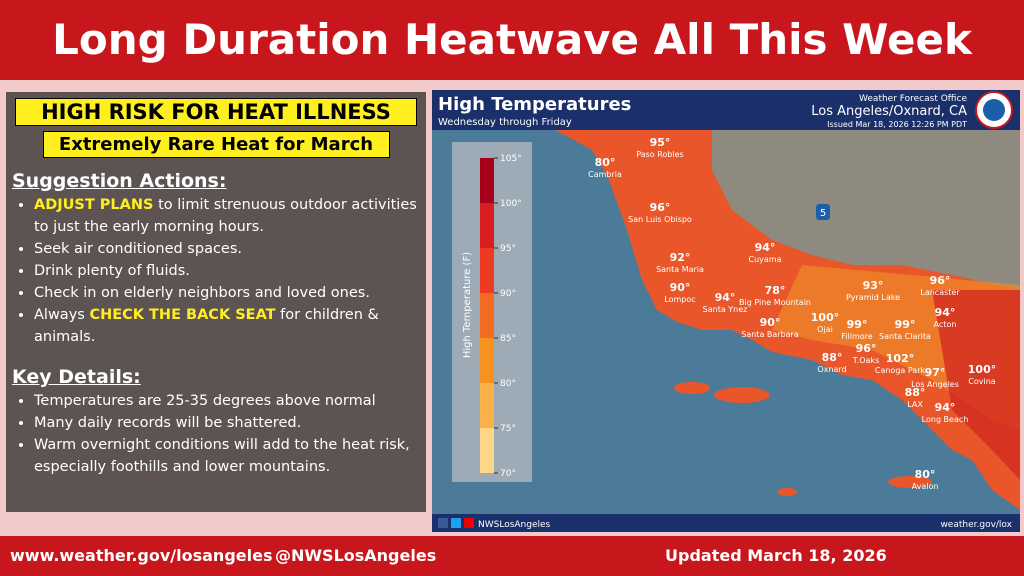  Describe the element at coordinates (831, 369) in the screenshot. I see `city-name: Oxnard` at that location.